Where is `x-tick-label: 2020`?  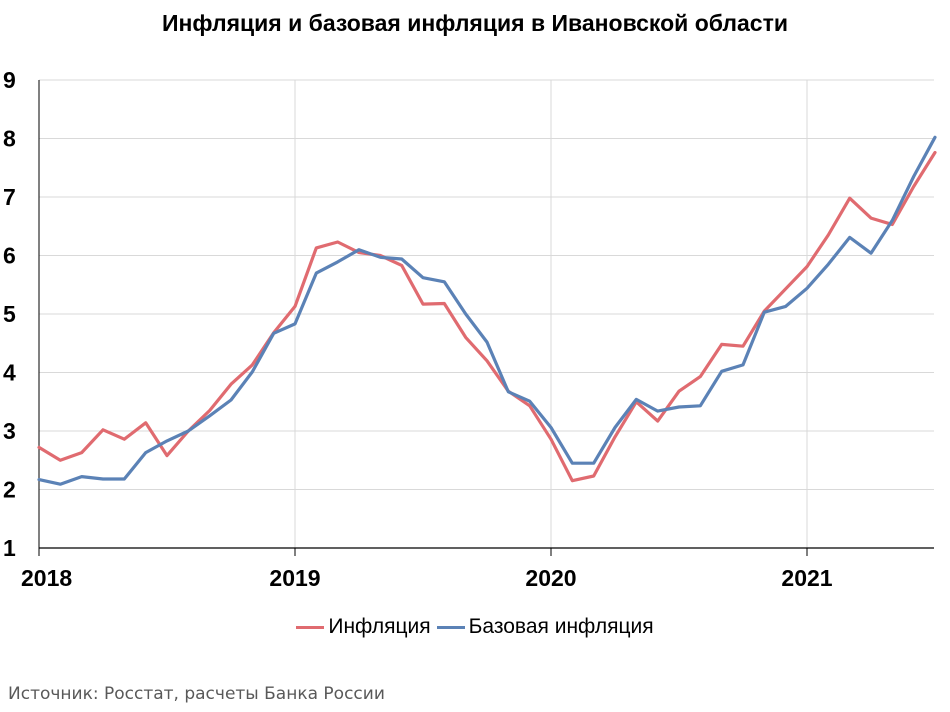
x-tick-label: 2020 is located at coordinates (550, 578).